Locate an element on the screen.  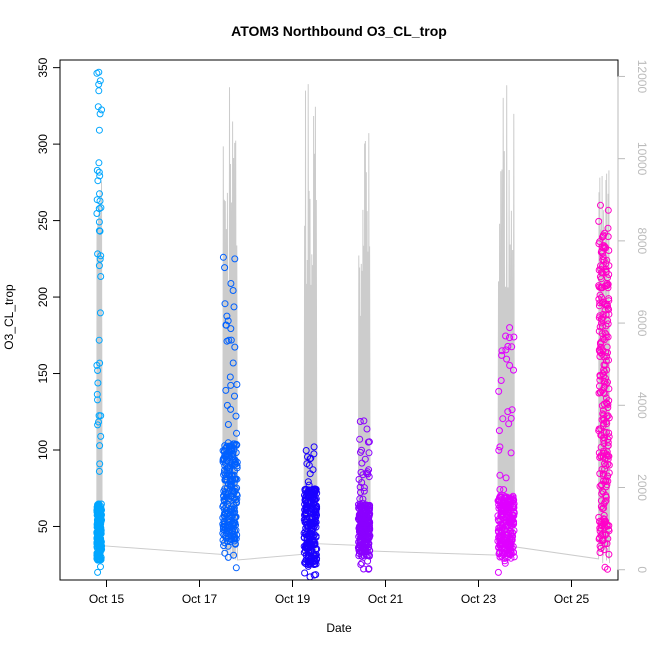
right-y-tick-label: 8000 is located at coordinates (642, 241).